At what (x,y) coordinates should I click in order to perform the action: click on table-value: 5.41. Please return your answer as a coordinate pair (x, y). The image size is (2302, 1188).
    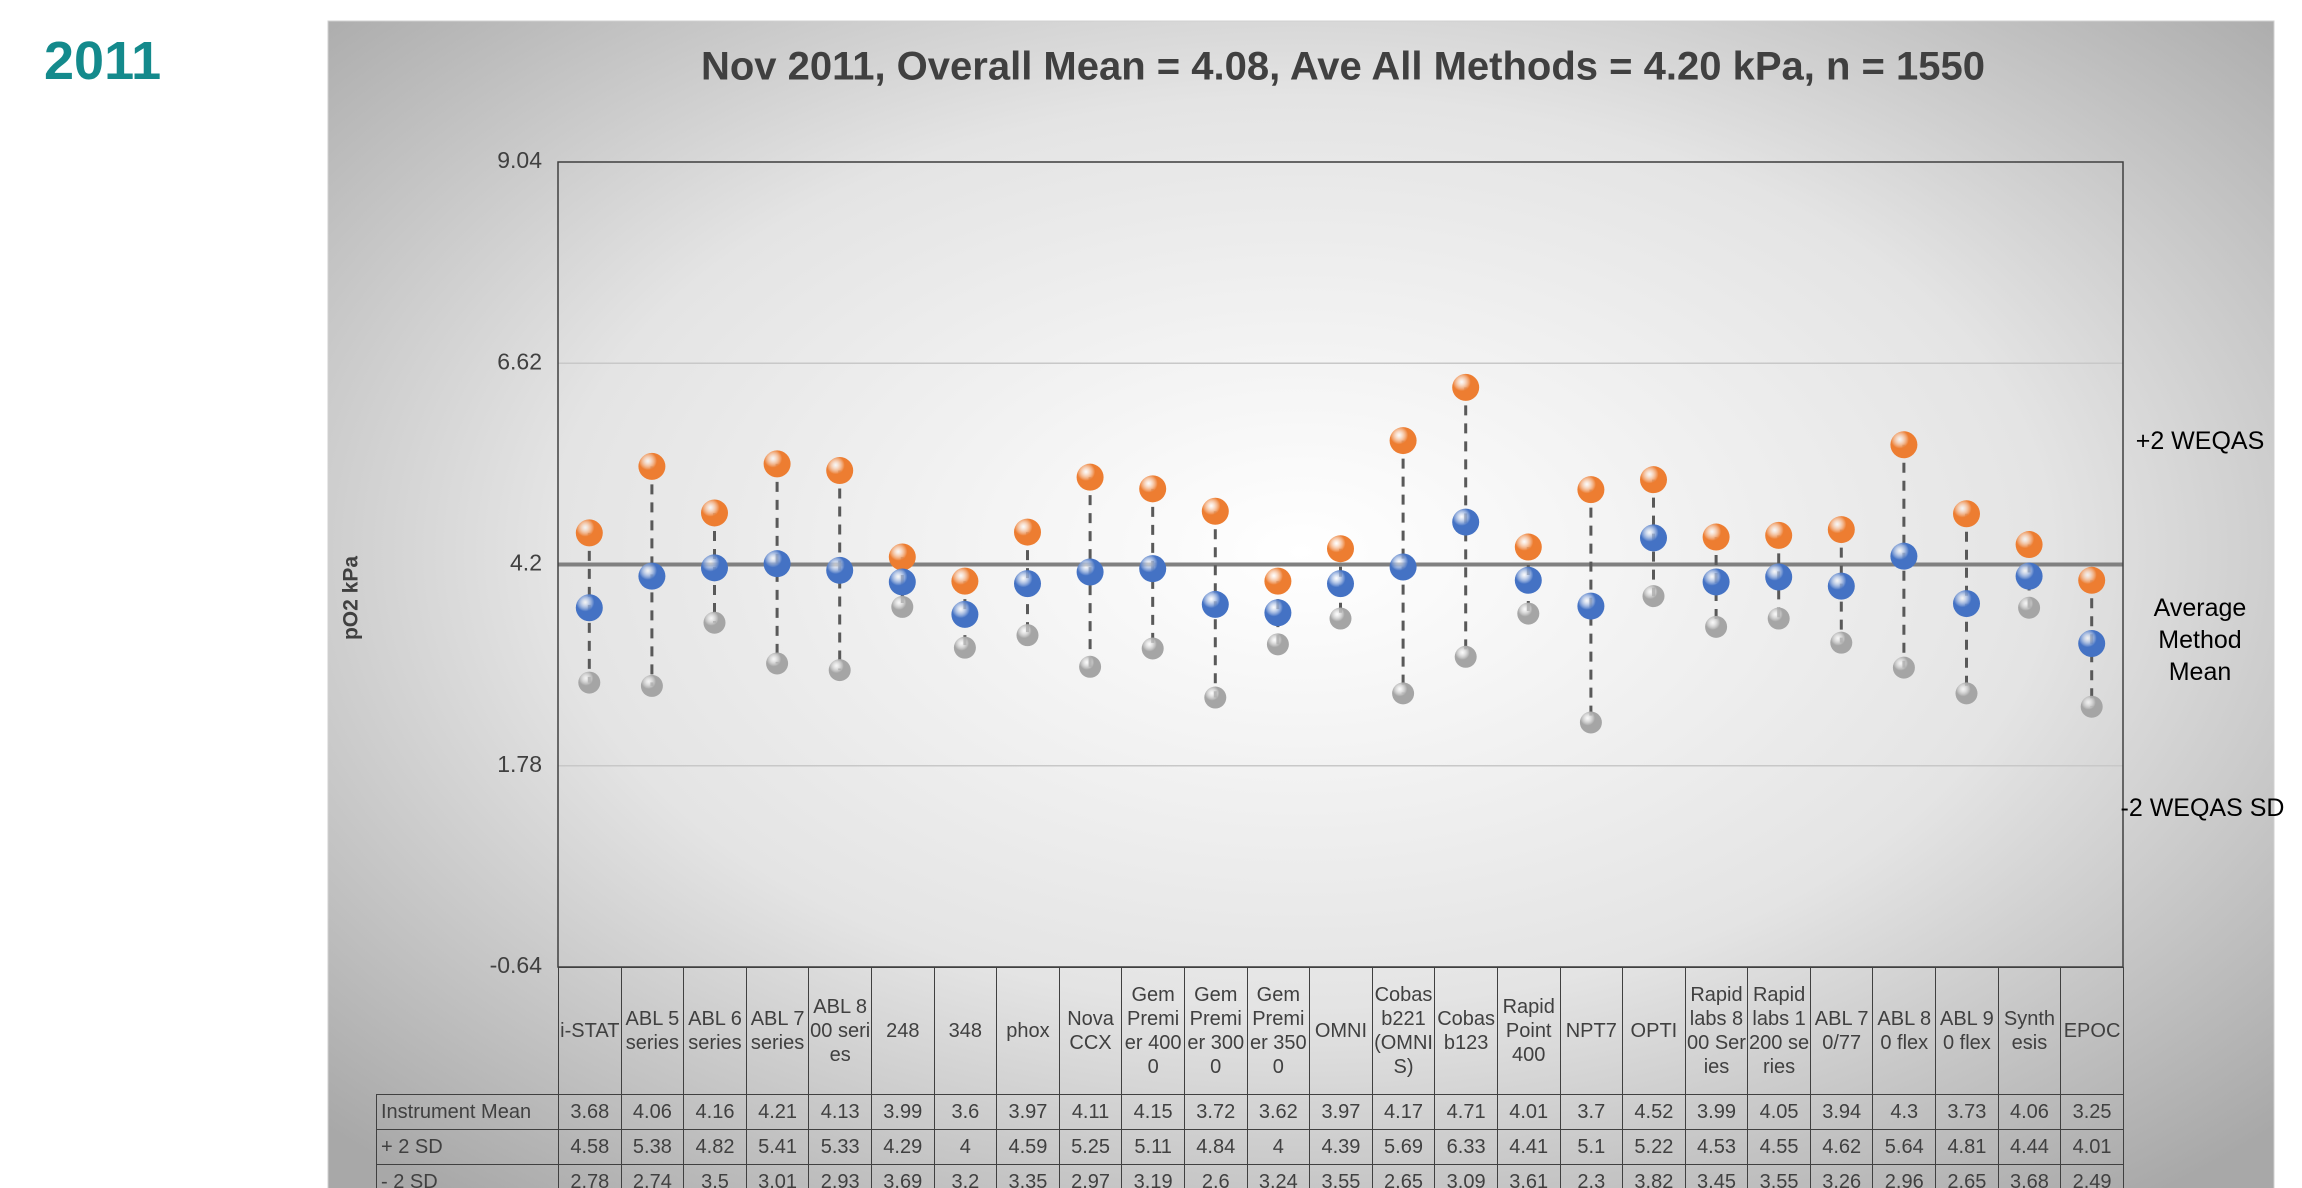
    Looking at the image, I should click on (777, 1147).